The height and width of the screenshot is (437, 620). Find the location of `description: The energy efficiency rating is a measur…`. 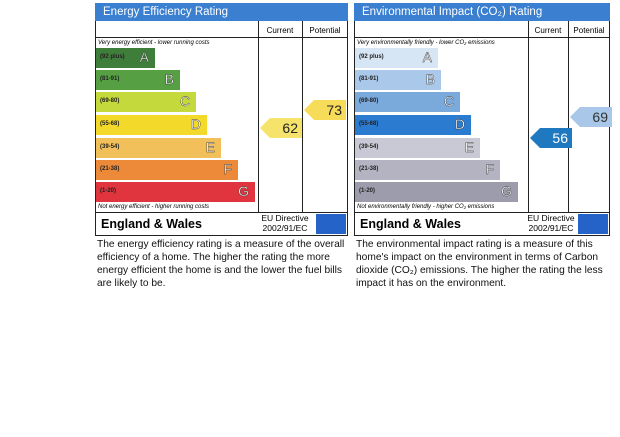

description: The energy efficiency rating is a measur… is located at coordinates (221, 264).